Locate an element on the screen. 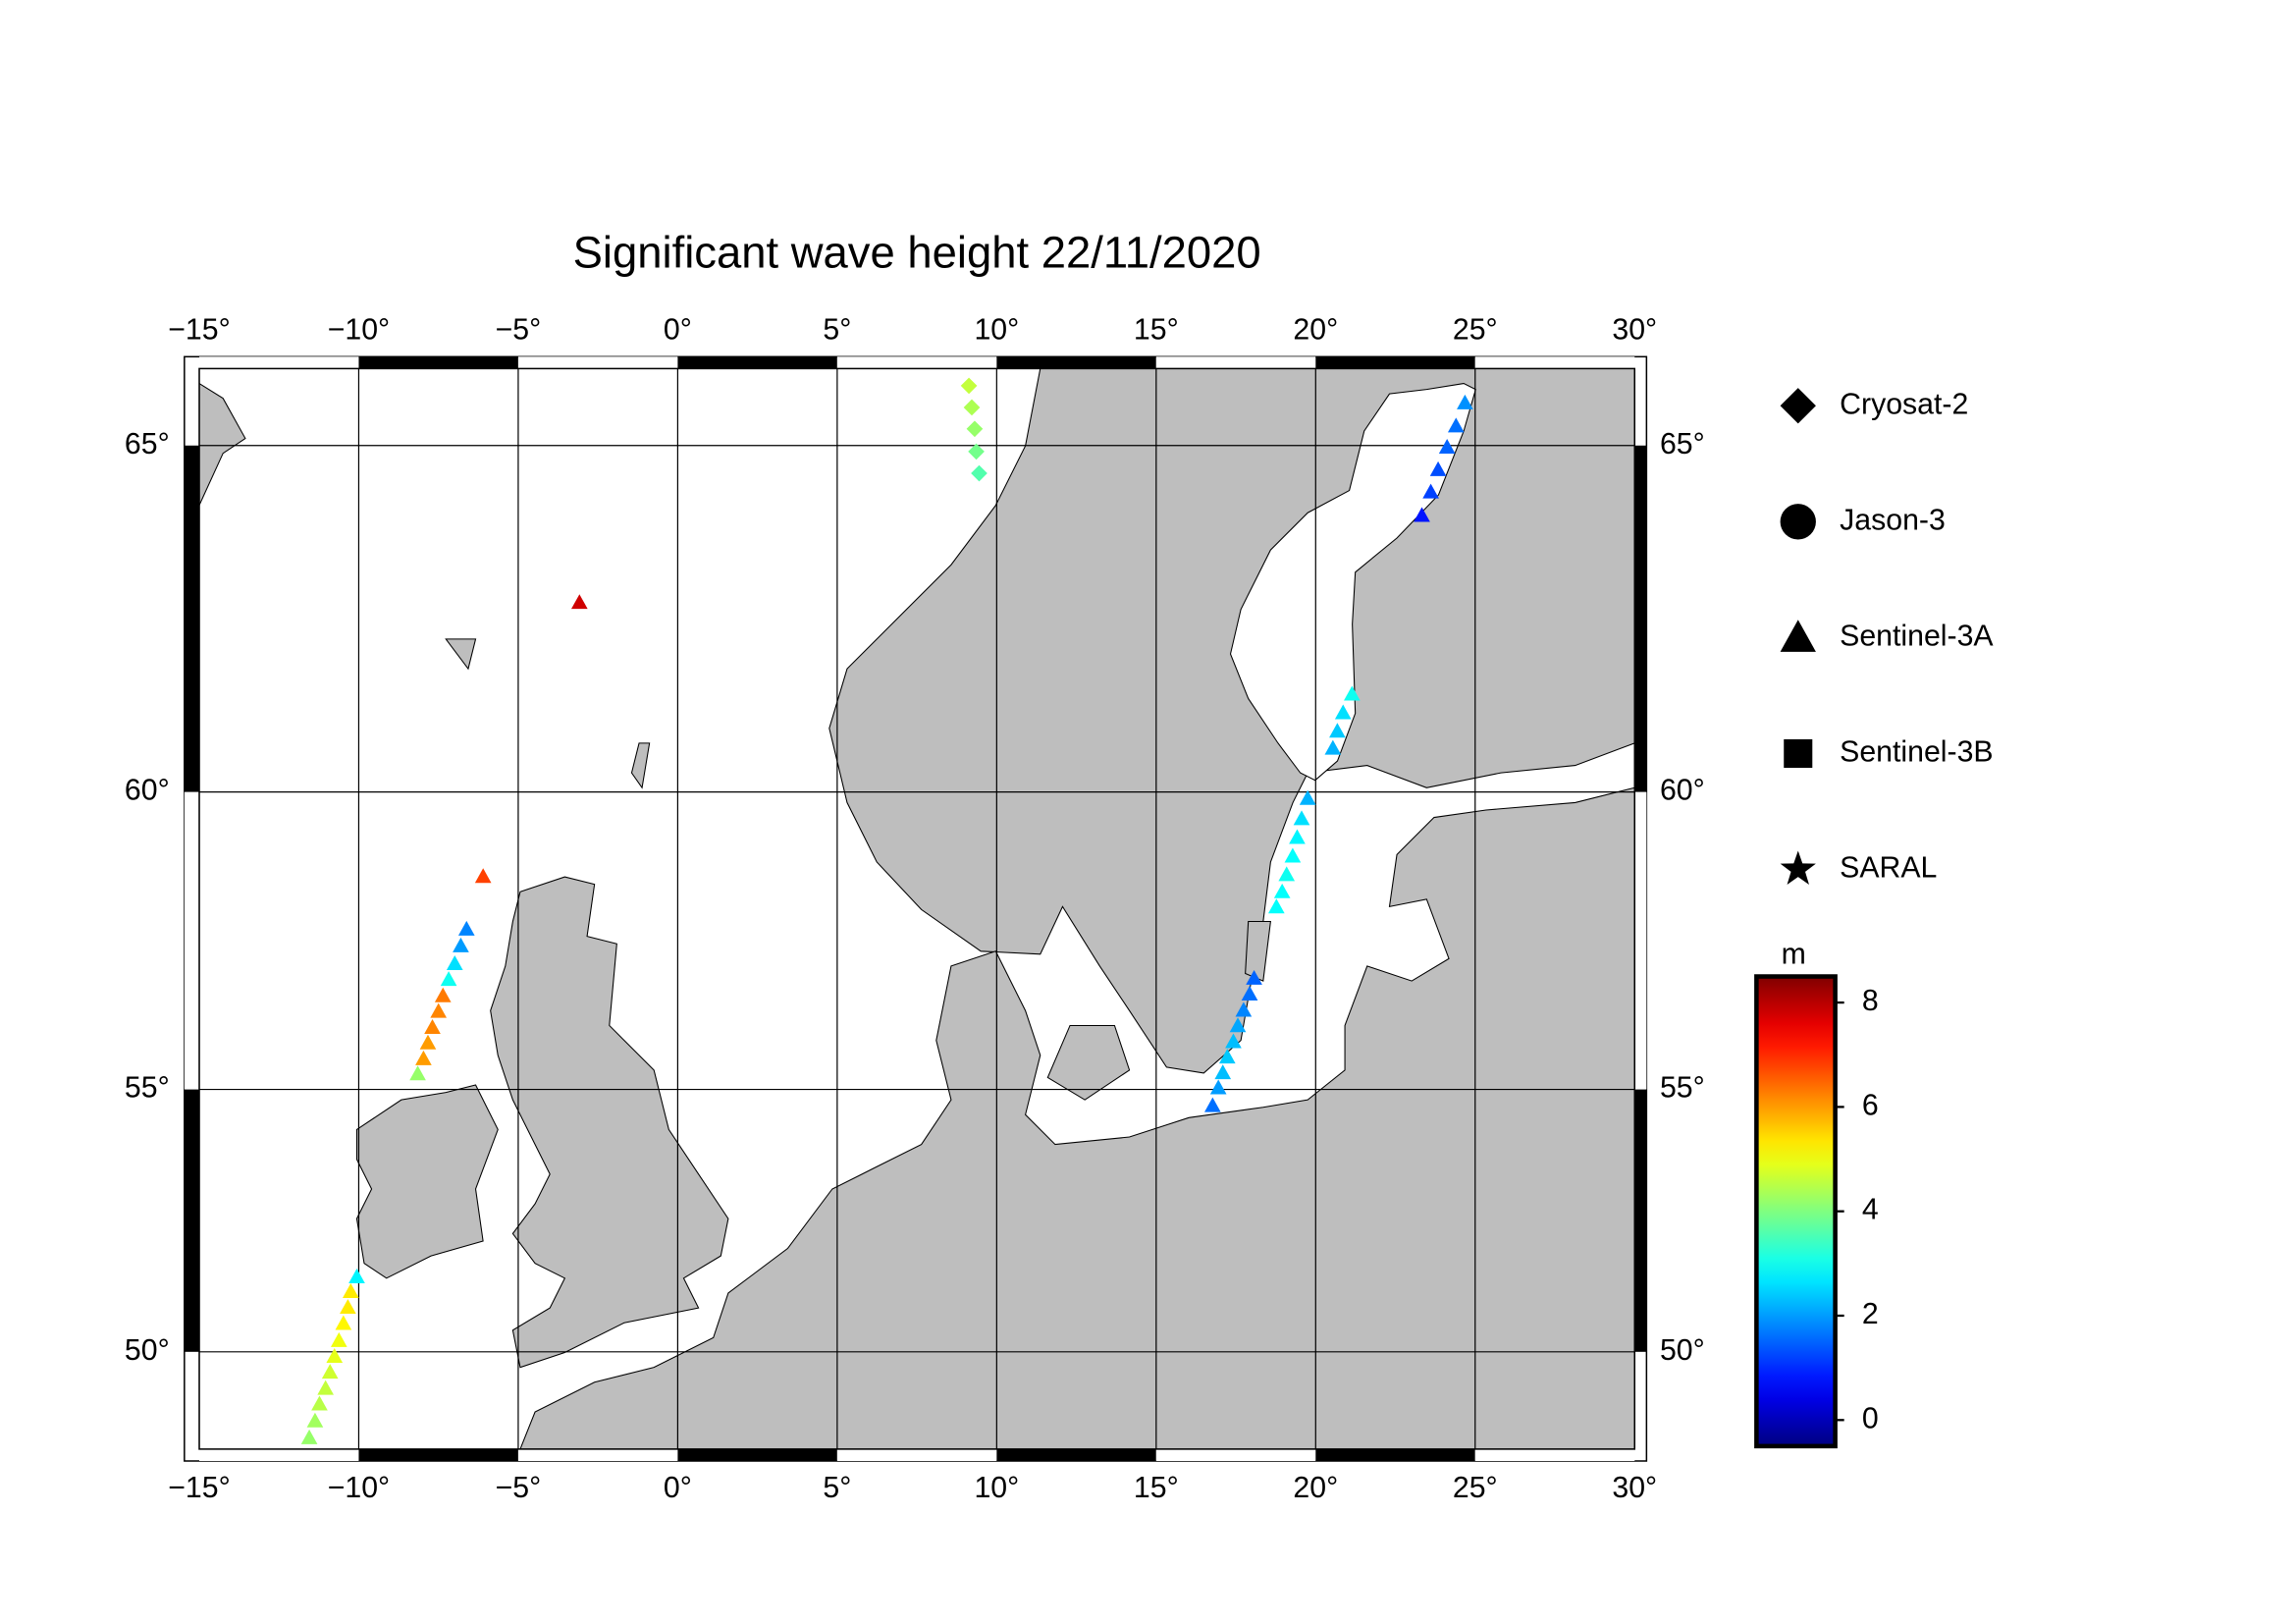 Image resolution: width=2296 pixels, height=1623 pixels. legend-label: SARAL is located at coordinates (1888, 868).